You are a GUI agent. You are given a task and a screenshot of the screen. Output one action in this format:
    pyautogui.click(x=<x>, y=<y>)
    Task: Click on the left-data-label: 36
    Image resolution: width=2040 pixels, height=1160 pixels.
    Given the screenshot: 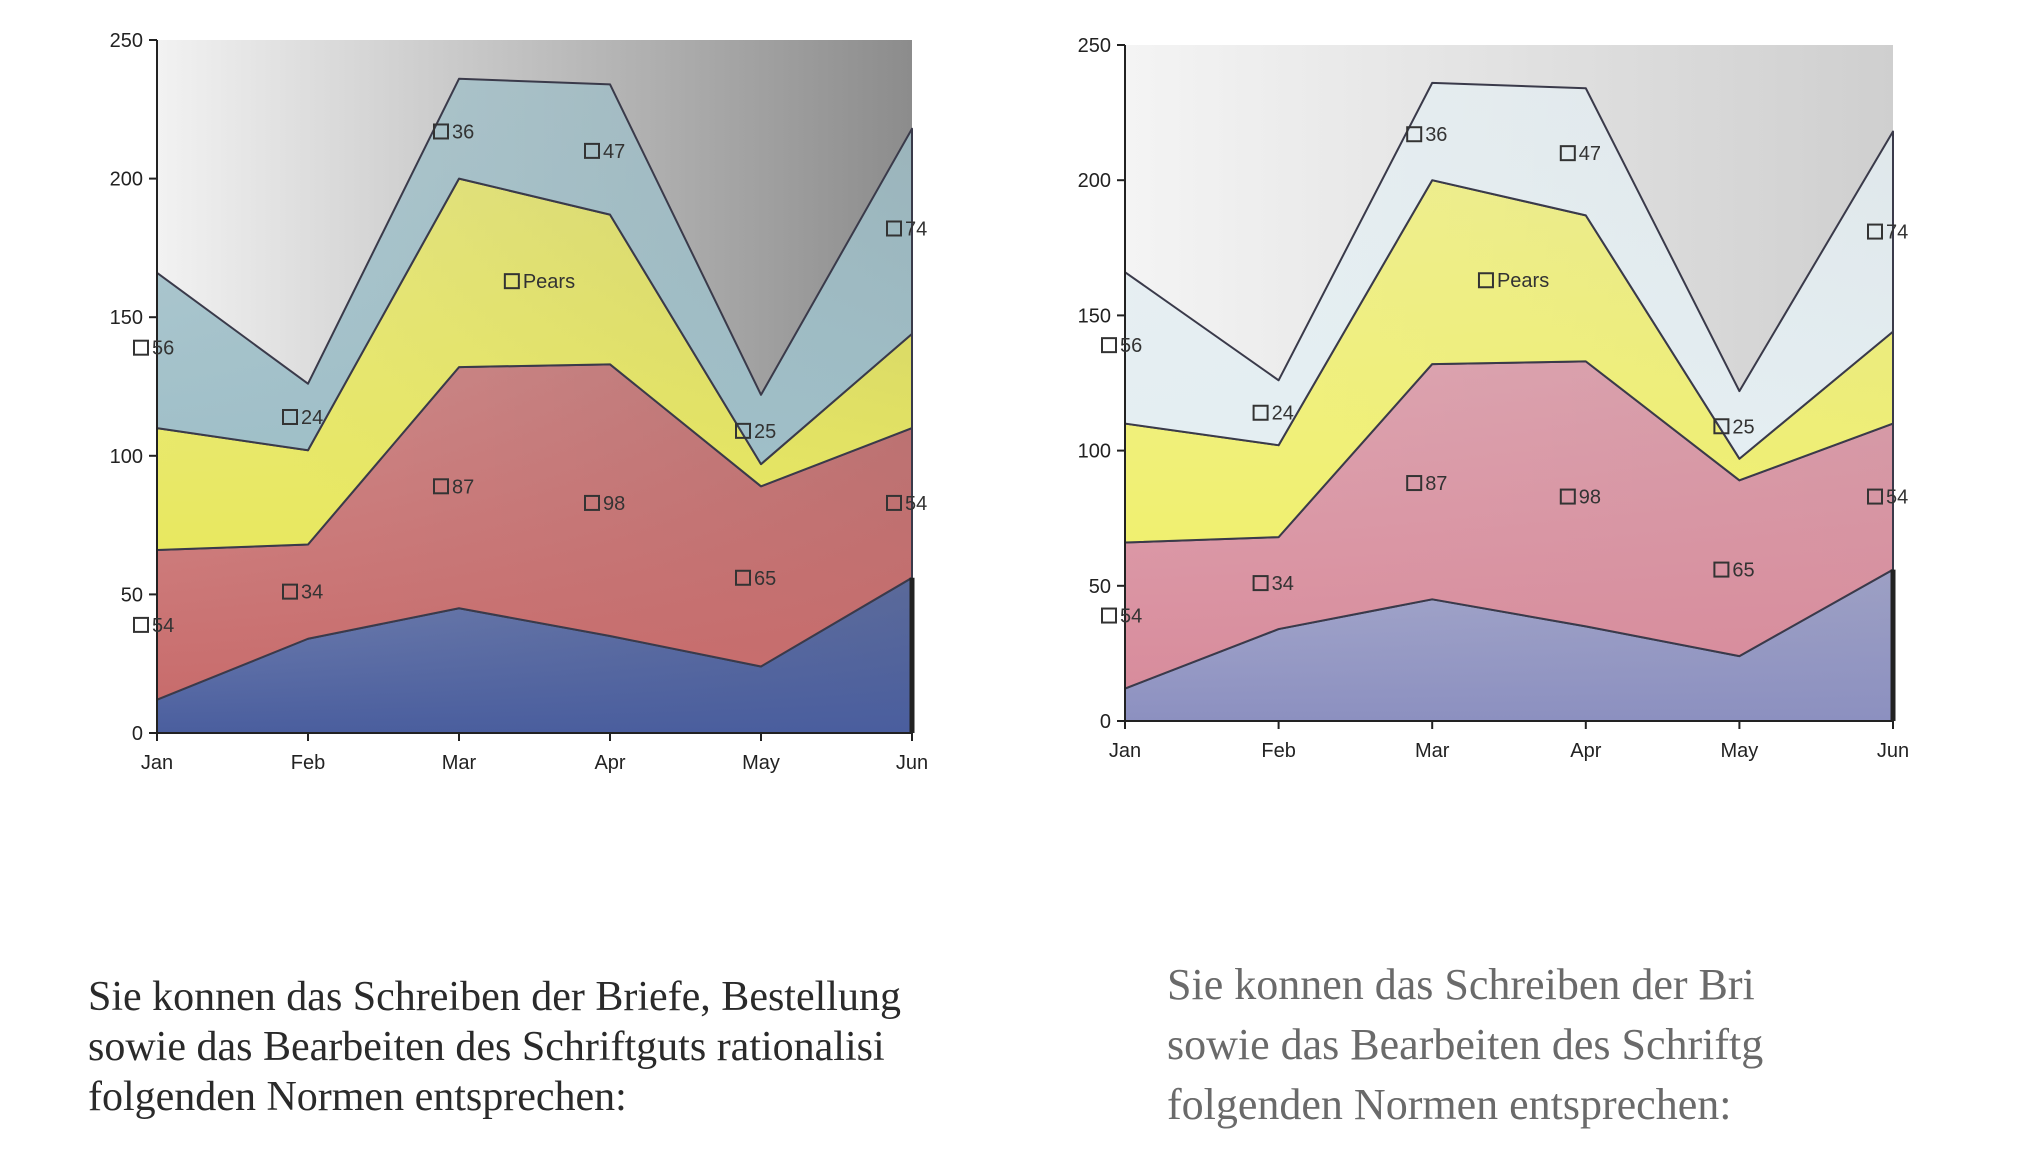 What is the action you would take?
    pyautogui.click(x=463, y=132)
    